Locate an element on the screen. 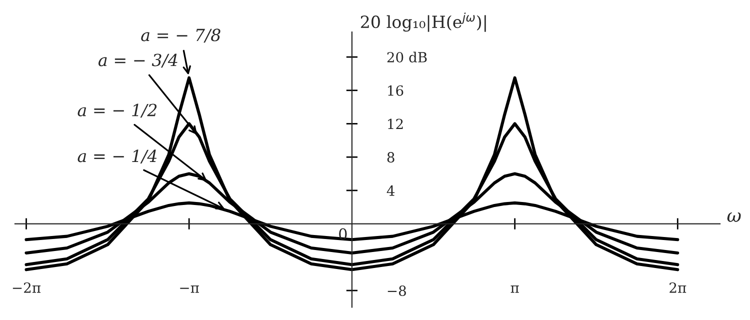 This screenshot has width=750, height=320. annotation: a = − 1/2 is located at coordinates (117, 111).